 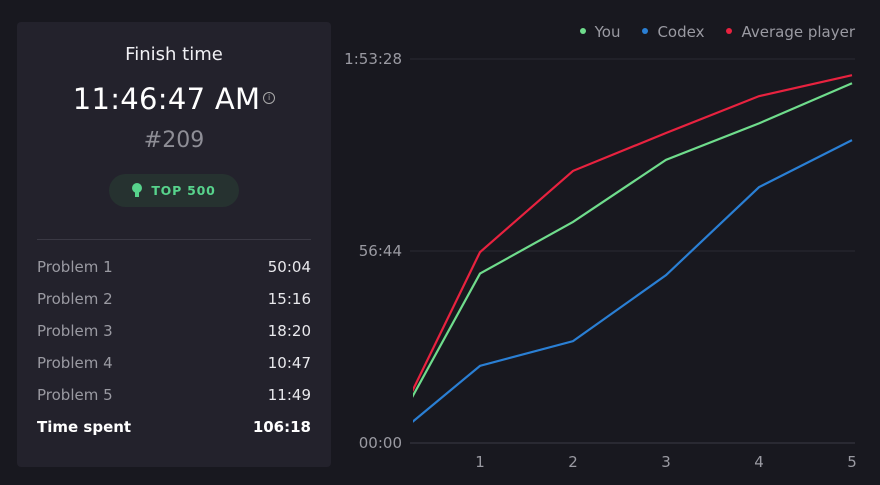 I want to click on problem-row: Problem 4 10:47, so click(x=174, y=370).